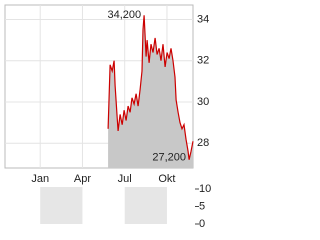 This screenshot has width=320, height=240. I want to click on x-tick-label: Jul, so click(125, 179).